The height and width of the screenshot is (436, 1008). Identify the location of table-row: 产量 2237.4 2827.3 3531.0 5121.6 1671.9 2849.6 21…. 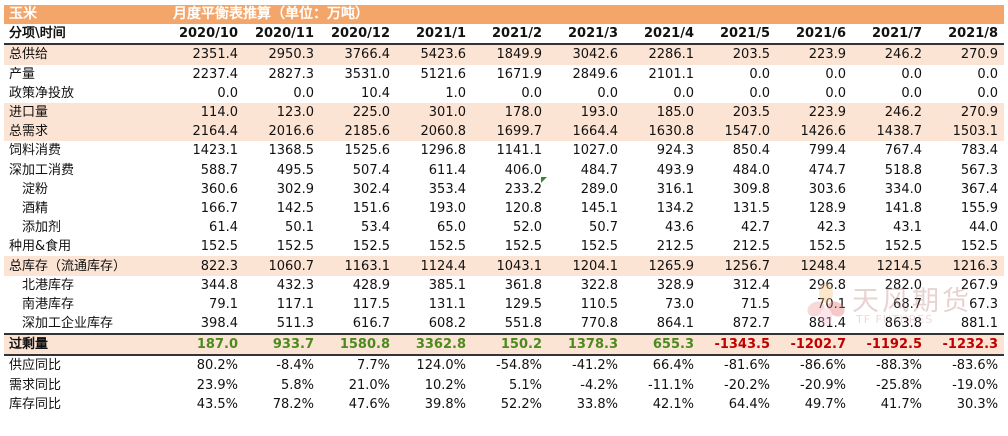
(504, 74).